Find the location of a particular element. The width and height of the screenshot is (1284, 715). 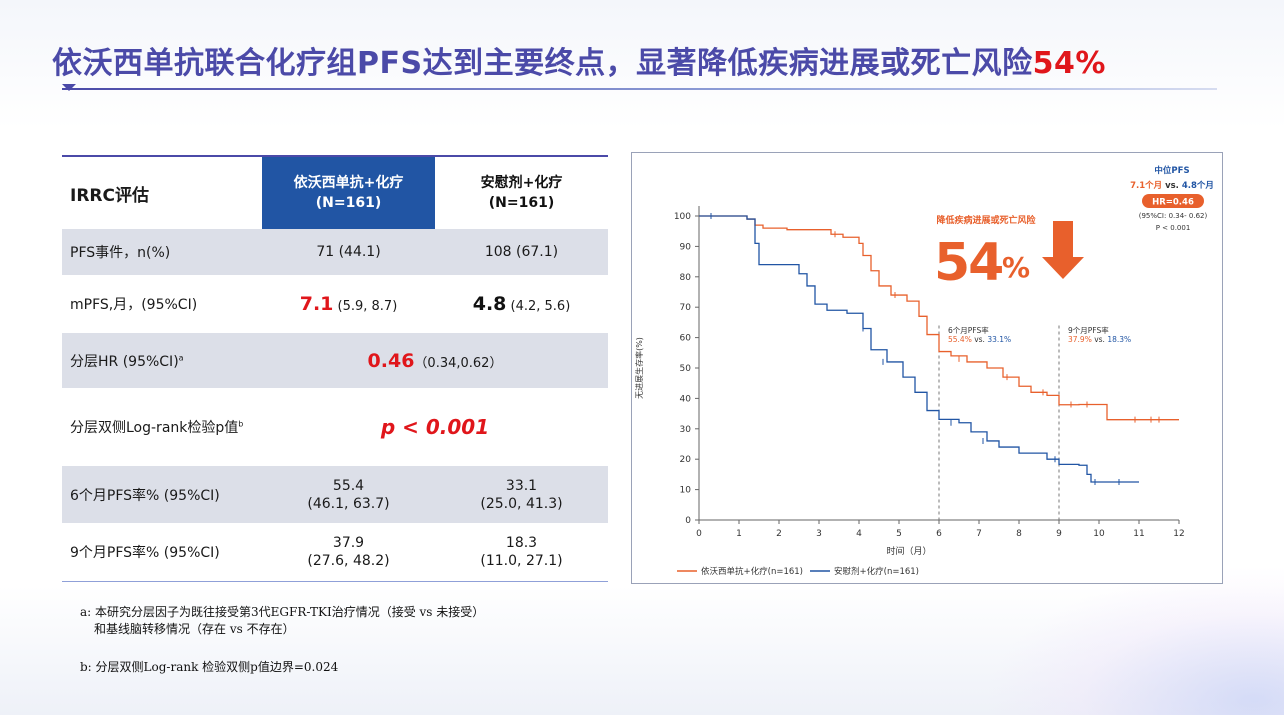

cell-ivonescimab: 55.4 (46.1, 63.7) is located at coordinates (348, 495).